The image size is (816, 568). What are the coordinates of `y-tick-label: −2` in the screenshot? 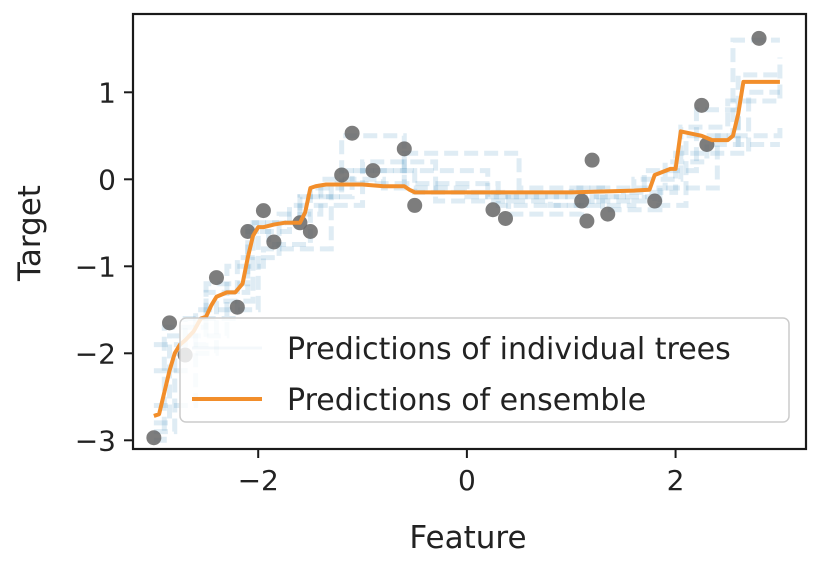 It's located at (95, 353).